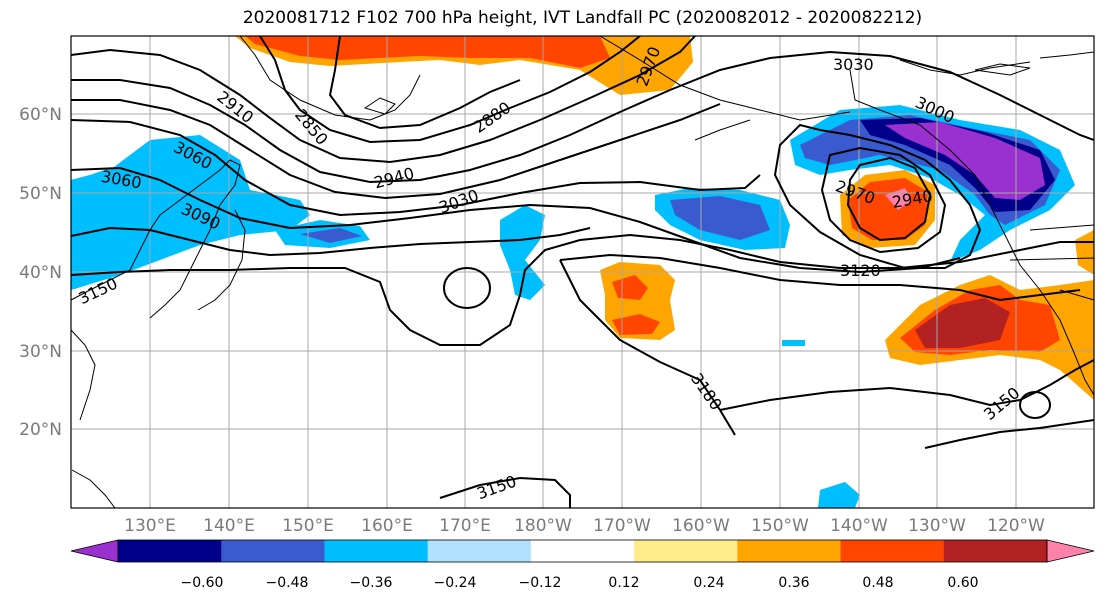 The image size is (1105, 601). I want to click on lon-label: 140°W, so click(859, 526).